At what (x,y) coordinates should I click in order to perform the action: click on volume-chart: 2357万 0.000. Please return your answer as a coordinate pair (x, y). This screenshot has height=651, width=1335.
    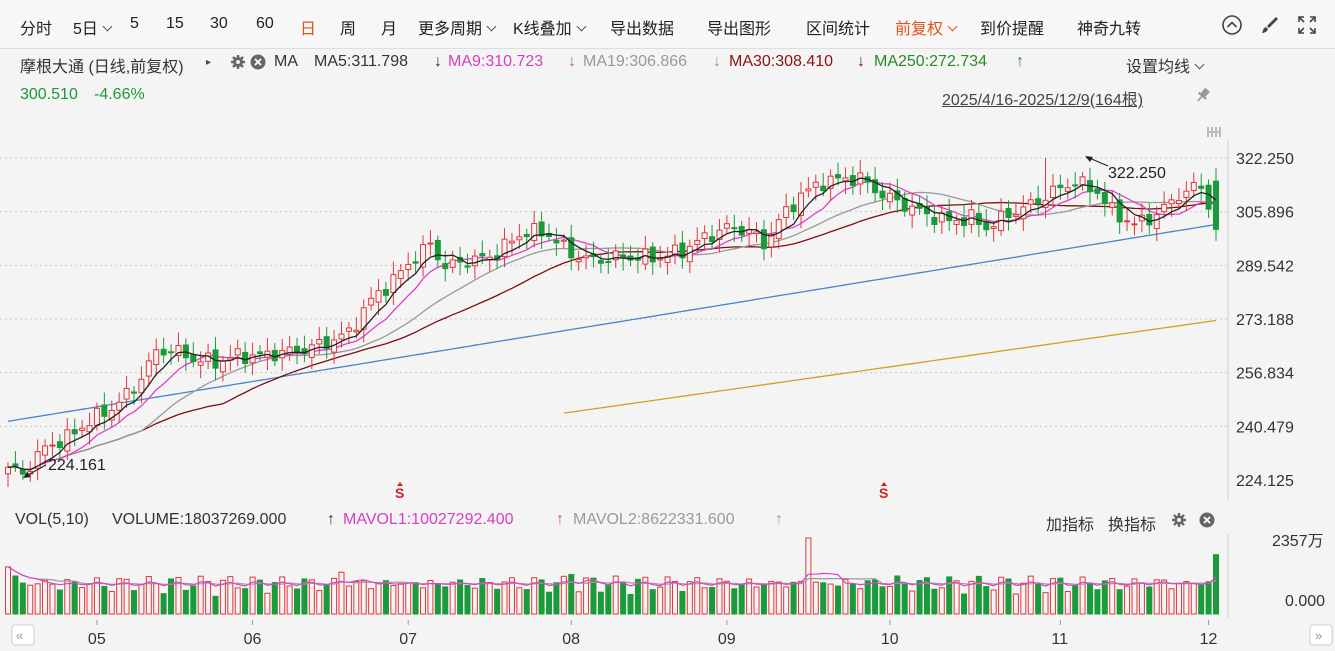
    Looking at the image, I should click on (667, 576).